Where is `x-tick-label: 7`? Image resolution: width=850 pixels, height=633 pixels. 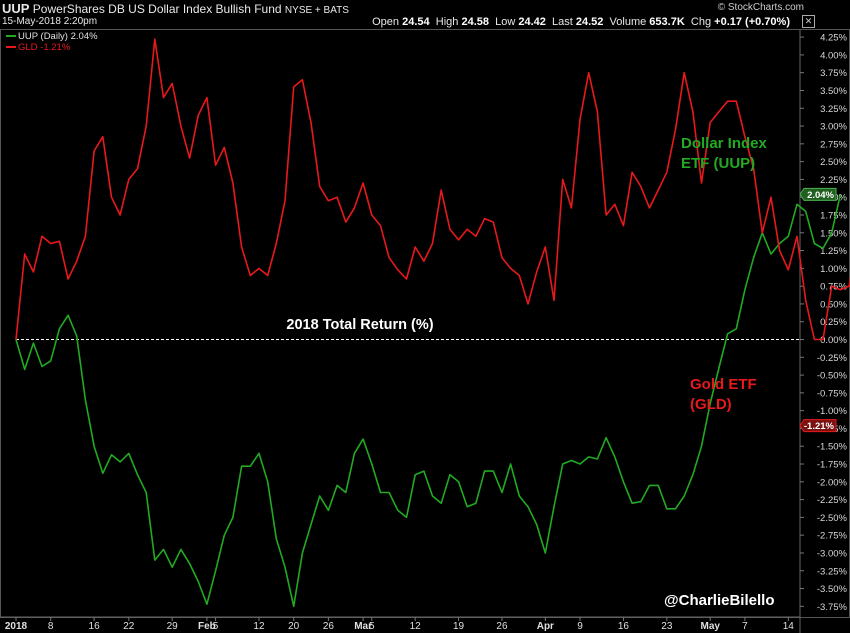
x-tick-label: 7 is located at coordinates (745, 626).